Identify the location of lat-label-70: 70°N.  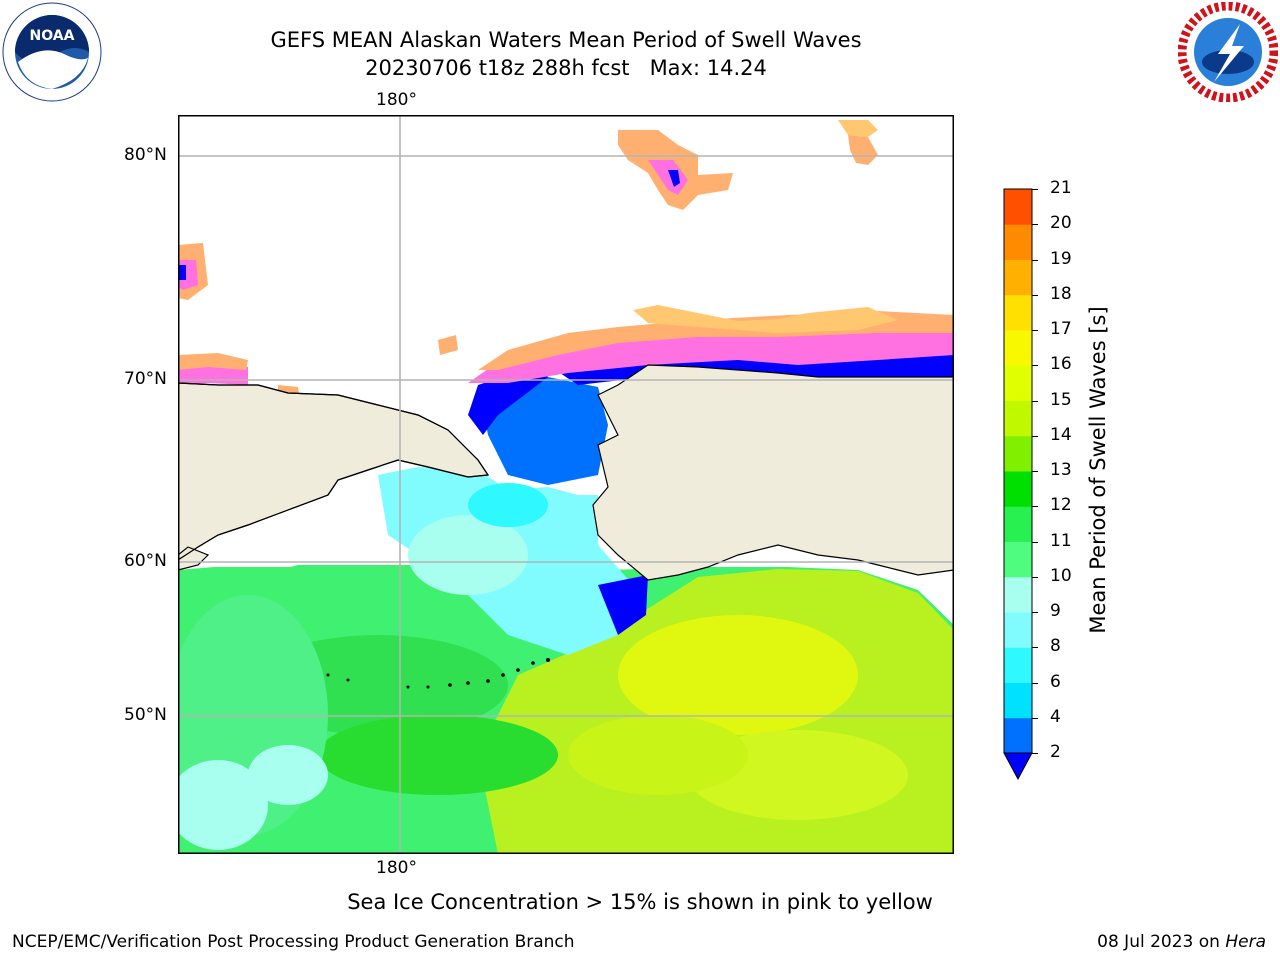
(145, 379).